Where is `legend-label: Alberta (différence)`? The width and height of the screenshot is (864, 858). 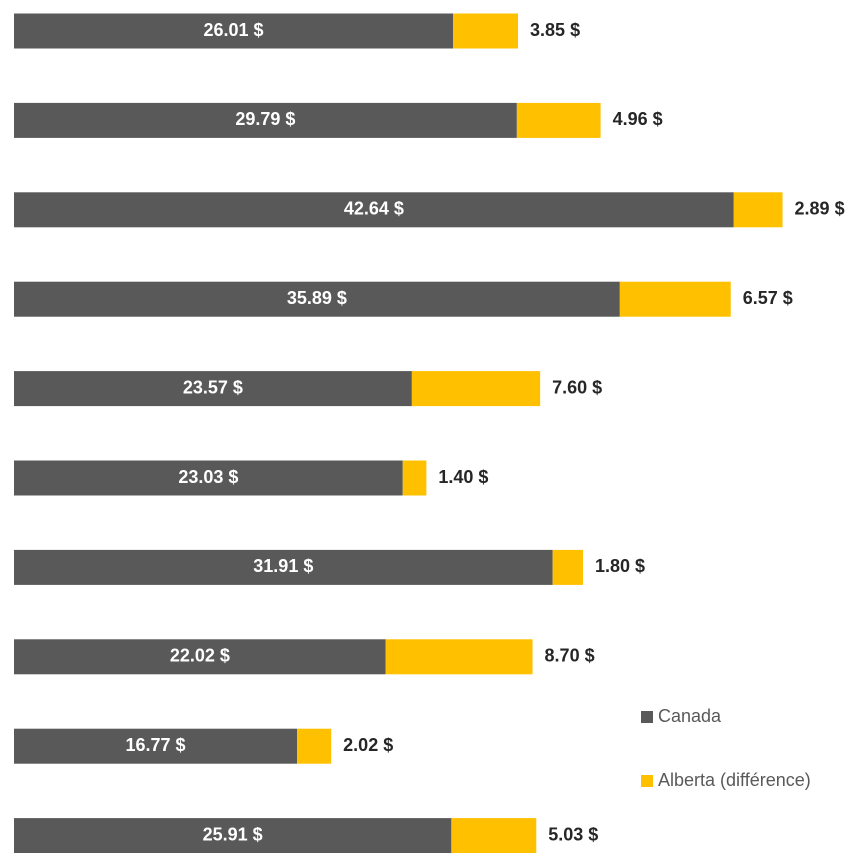 legend-label: Alberta (différence) is located at coordinates (734, 780).